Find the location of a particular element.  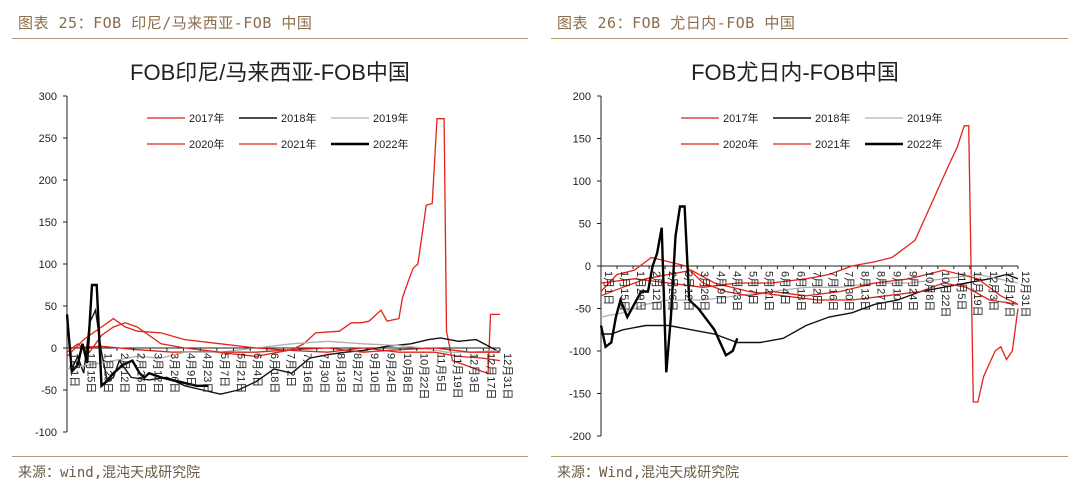

source-note: 来源：Wind,混沌天成研究院 is located at coordinates (648, 473).